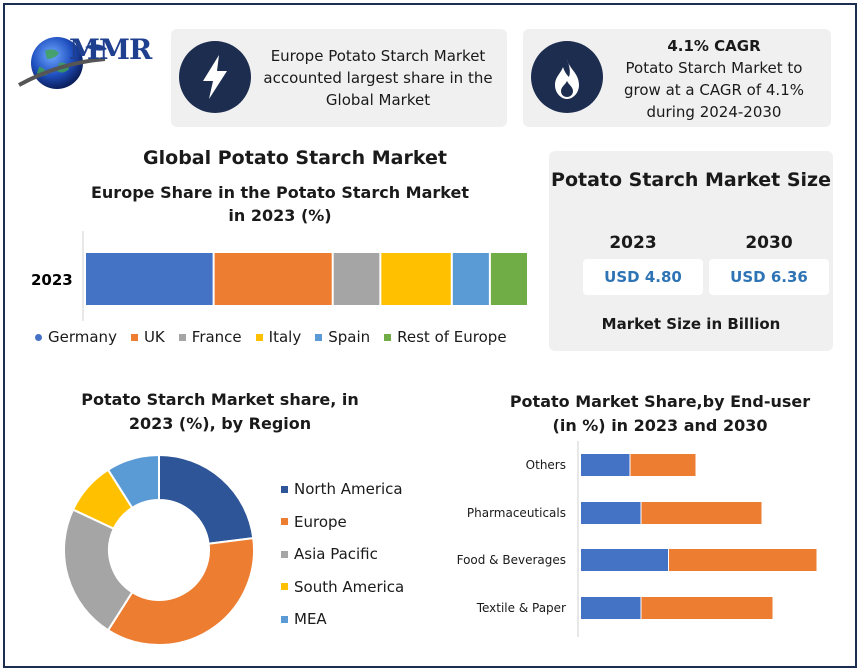  Describe the element at coordinates (133, 481) in the screenshot. I see `donut-slice-mea` at that location.